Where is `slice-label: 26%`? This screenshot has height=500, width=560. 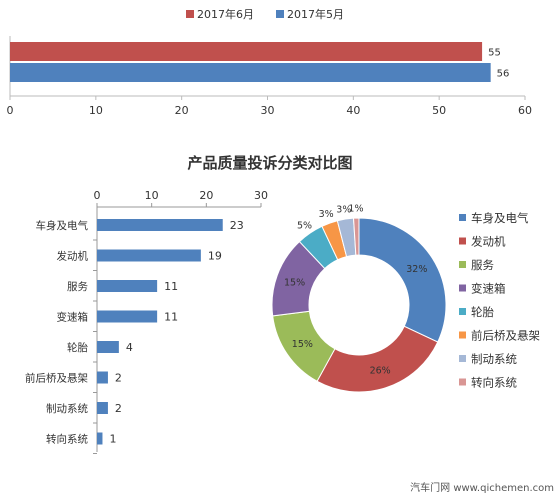
slice-label: 26% is located at coordinates (380, 371).